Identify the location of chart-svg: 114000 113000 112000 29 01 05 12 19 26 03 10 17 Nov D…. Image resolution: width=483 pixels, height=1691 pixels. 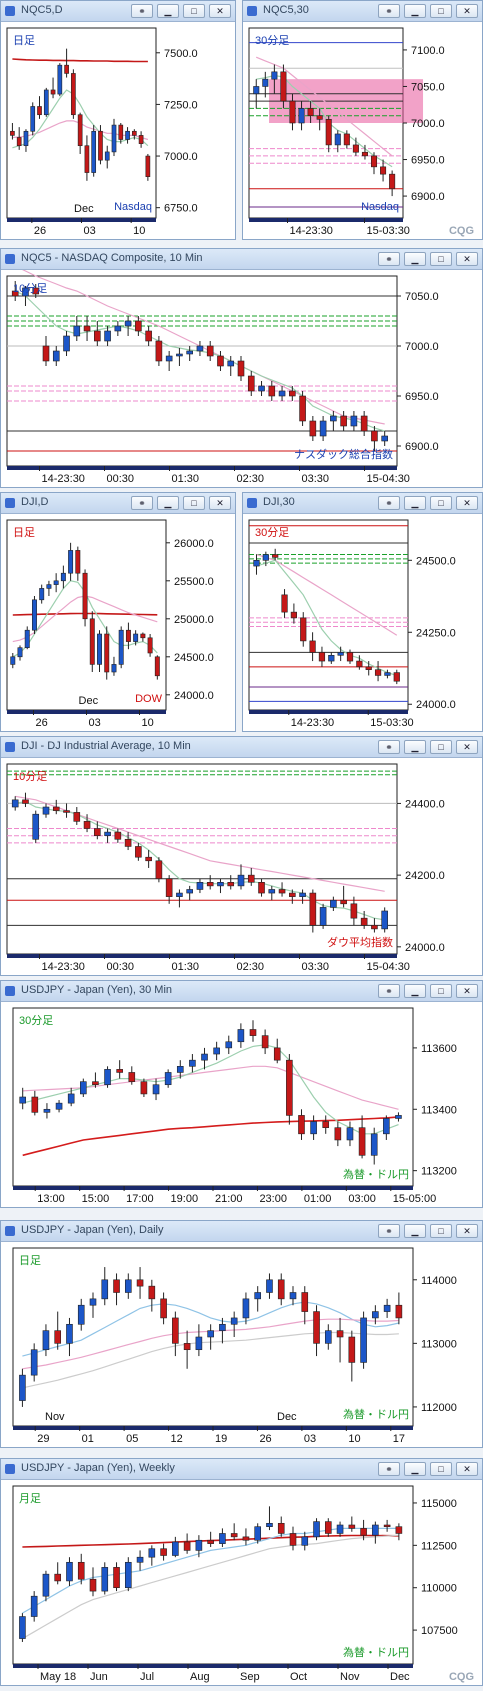
(241, 1345).